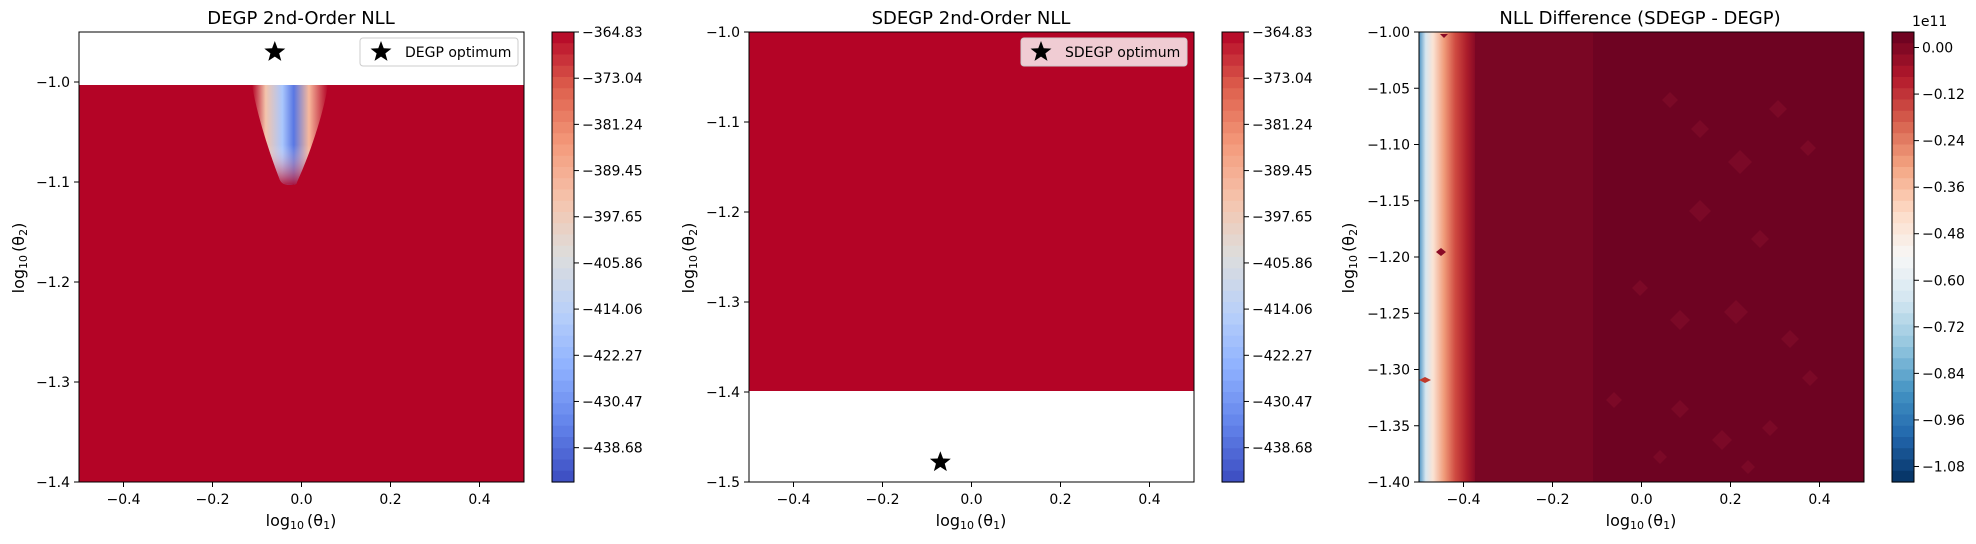 The image size is (1976, 544). I want to click on y-tick-label: −1.4, so click(53, 483).